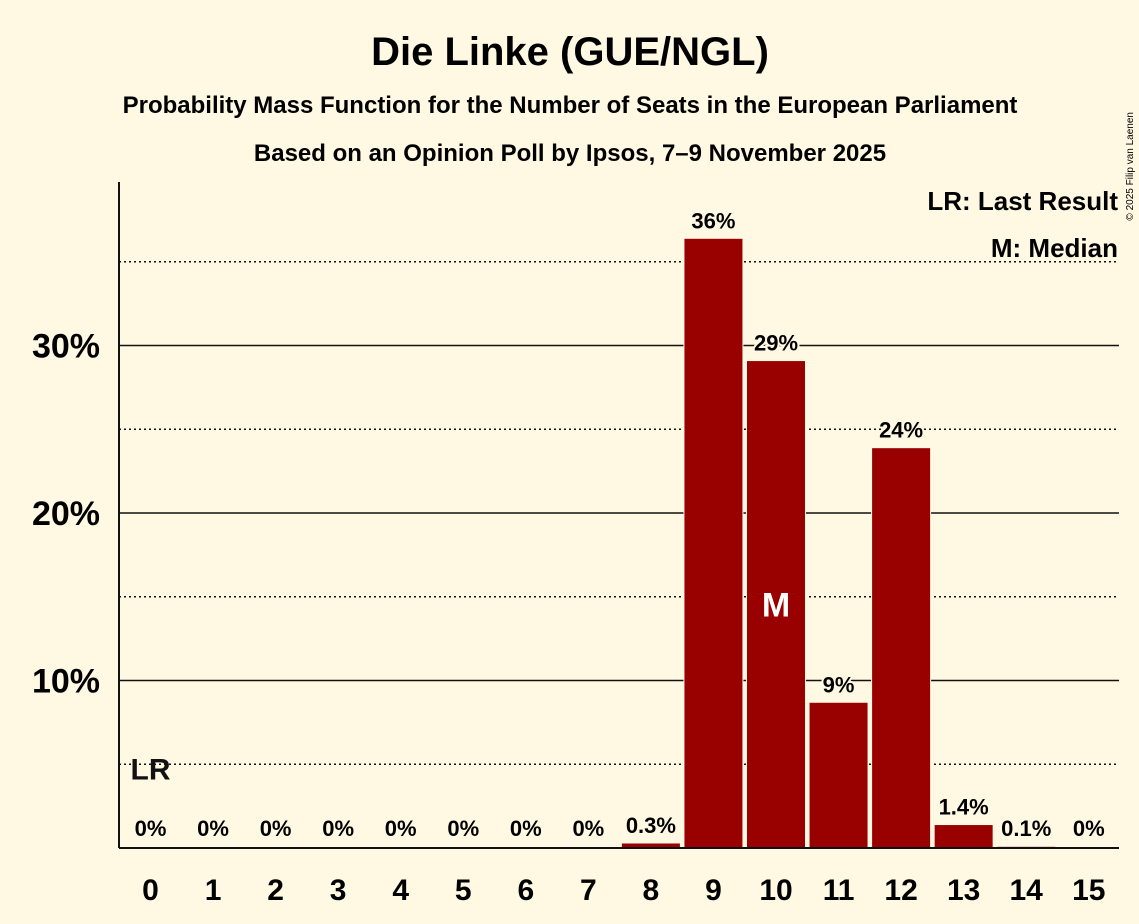 The image size is (1139, 924). Describe the element at coordinates (338, 890) in the screenshot. I see `x-tick-label: 3` at that location.